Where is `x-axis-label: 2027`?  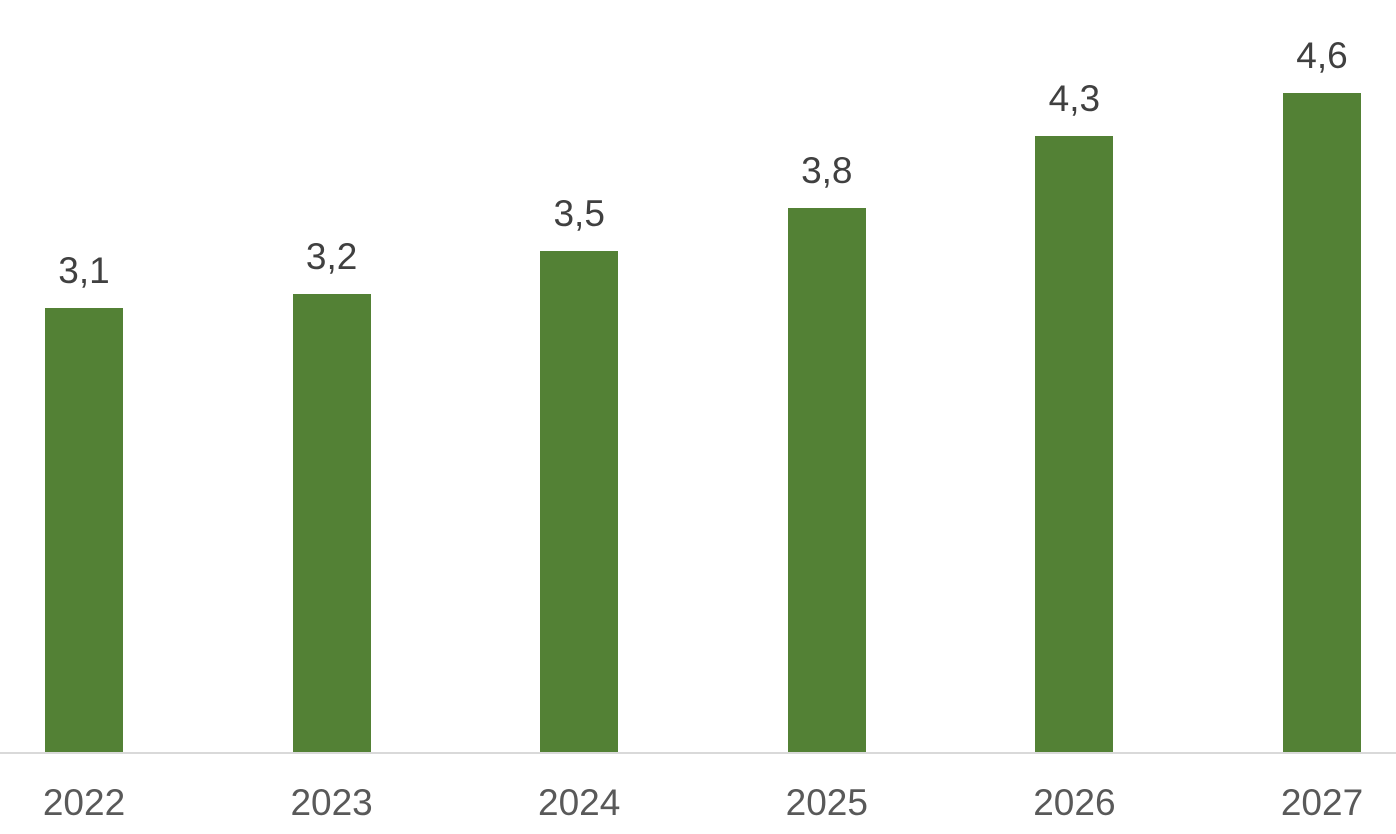
x-axis-label: 2027 is located at coordinates (1322, 802).